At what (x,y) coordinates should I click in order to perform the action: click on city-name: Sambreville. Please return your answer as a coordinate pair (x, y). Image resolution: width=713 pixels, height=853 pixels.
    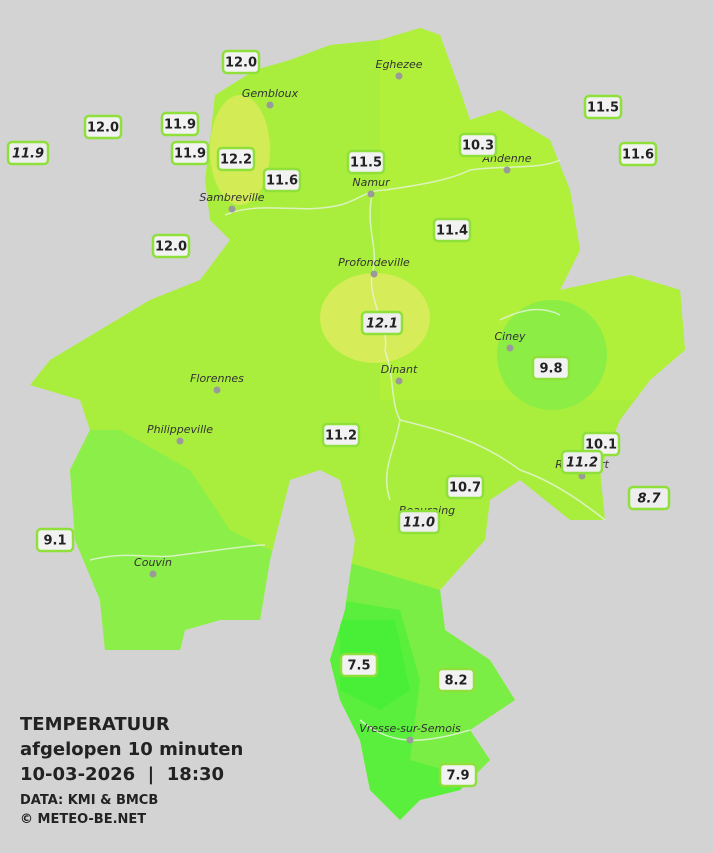
    Looking at the image, I should click on (231, 197).